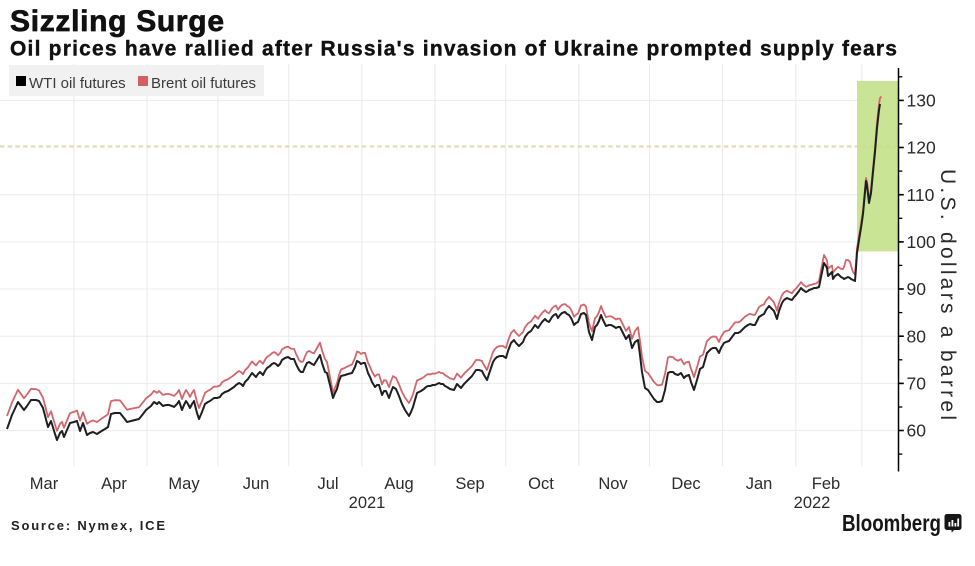 Image resolution: width=975 pixels, height=566 pixels. Describe the element at coordinates (947, 294) in the screenshot. I see `svg-text: U.S. dollars a barrel` at that location.